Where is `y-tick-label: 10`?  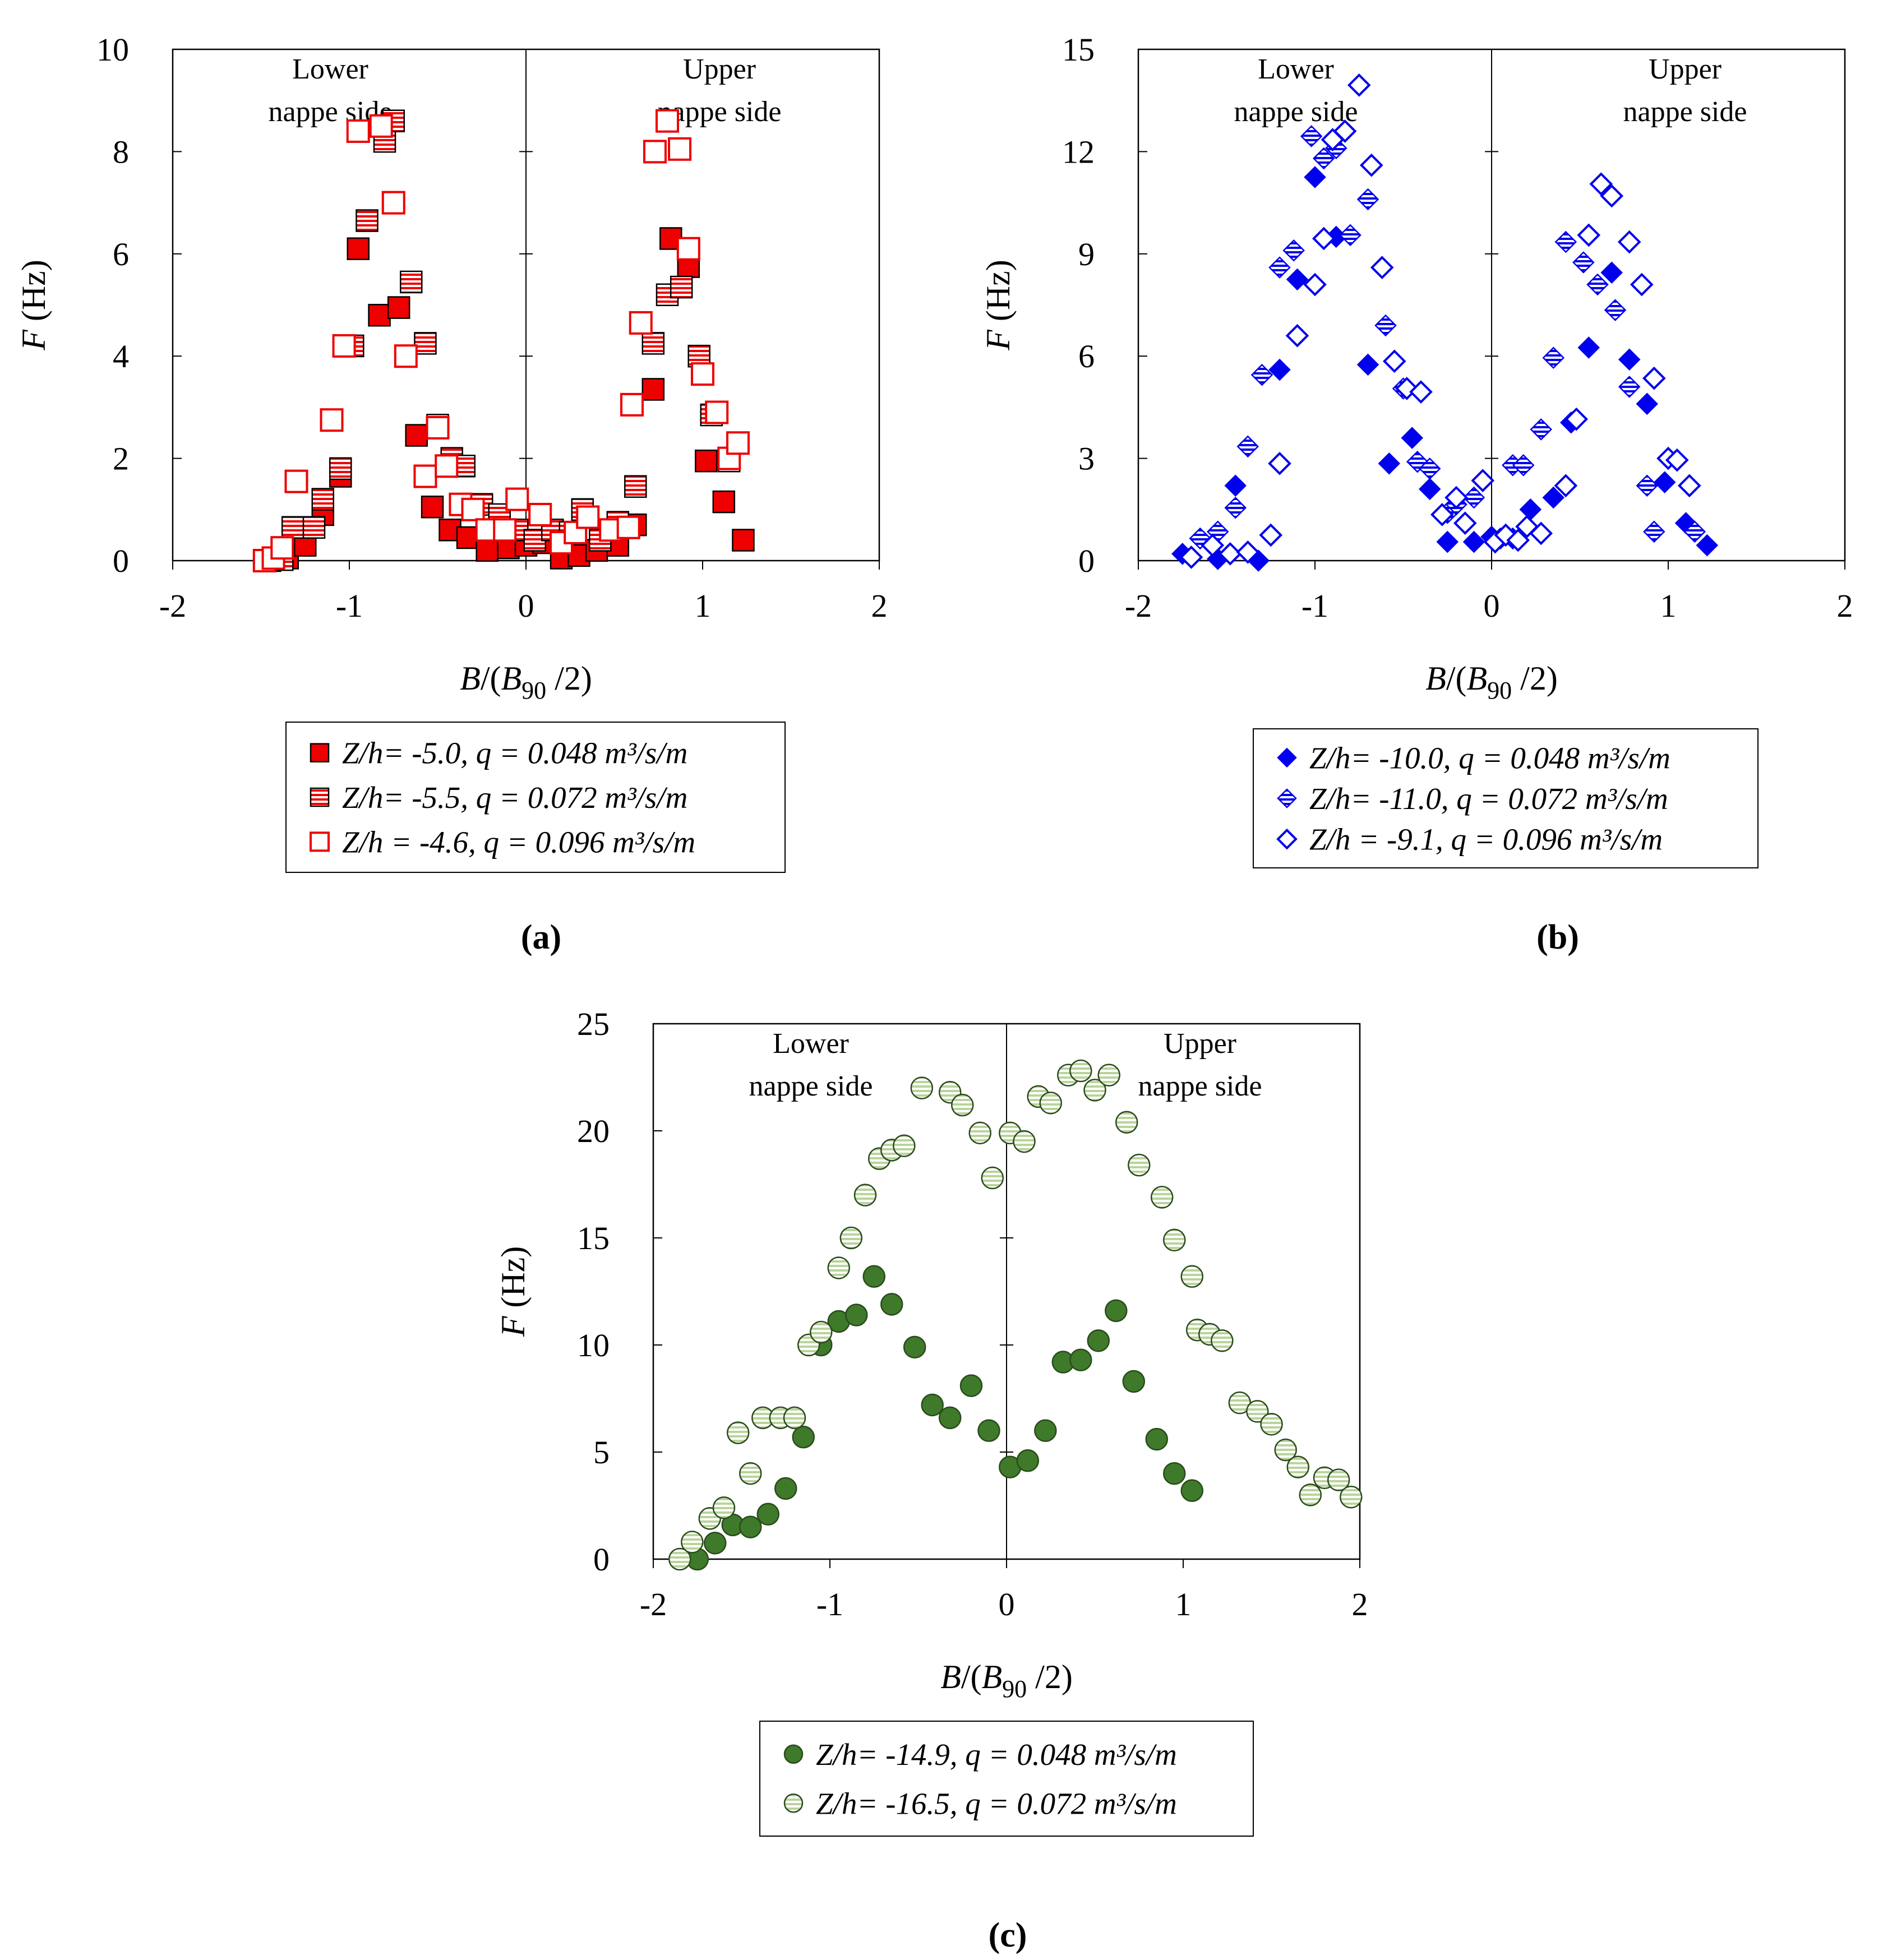
y-tick-label: 10 is located at coordinates (112, 49).